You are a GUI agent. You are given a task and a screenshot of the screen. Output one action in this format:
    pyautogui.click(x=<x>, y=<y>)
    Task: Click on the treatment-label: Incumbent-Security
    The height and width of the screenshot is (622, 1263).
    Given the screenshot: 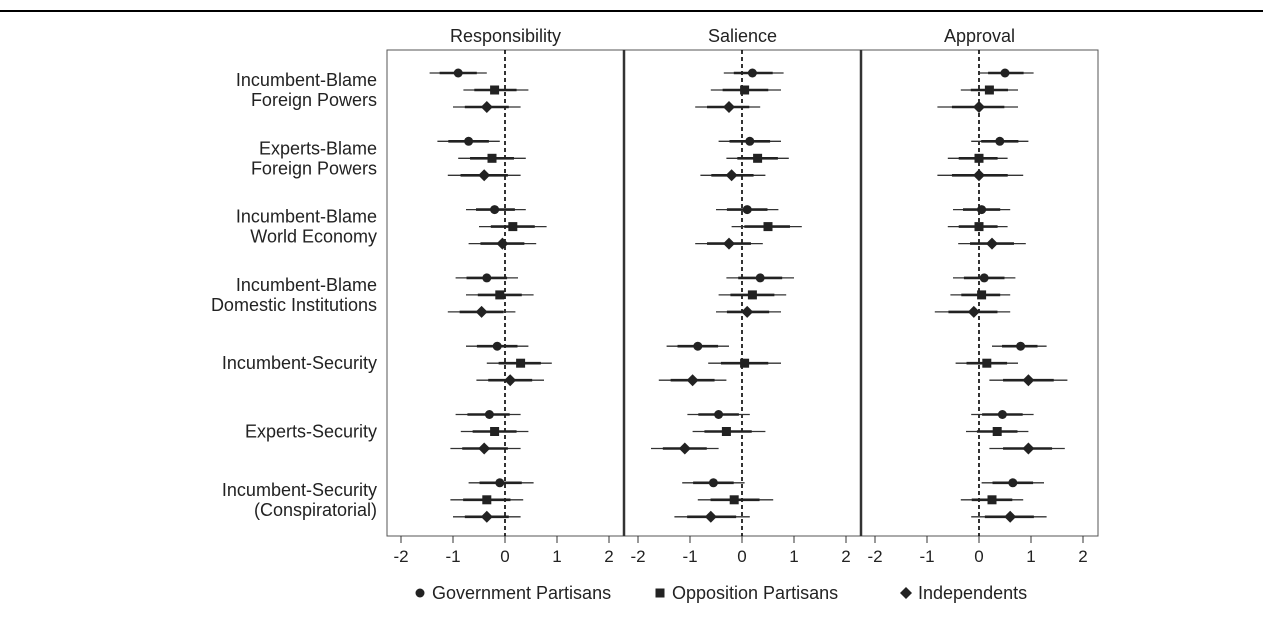 What is the action you would take?
    pyautogui.click(x=299, y=363)
    